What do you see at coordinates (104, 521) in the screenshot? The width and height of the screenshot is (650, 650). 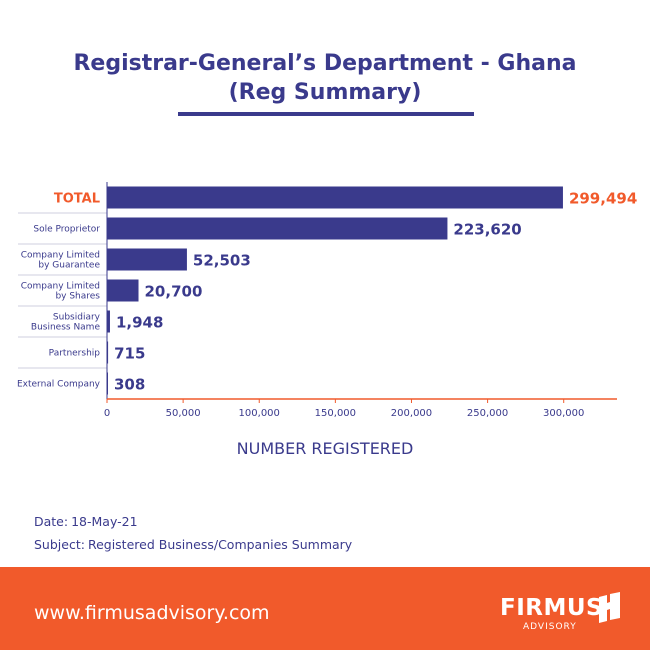 I see `date-value: 18-May-21` at bounding box center [104, 521].